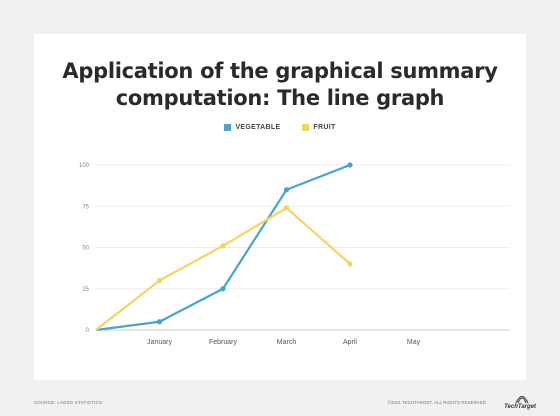  I want to click on legend-item-fruit: FRUIT, so click(318, 127).